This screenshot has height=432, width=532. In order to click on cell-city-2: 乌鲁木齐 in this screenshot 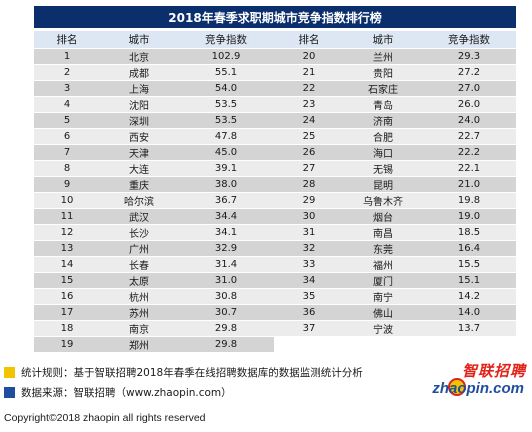, I will do `click(383, 200)`.